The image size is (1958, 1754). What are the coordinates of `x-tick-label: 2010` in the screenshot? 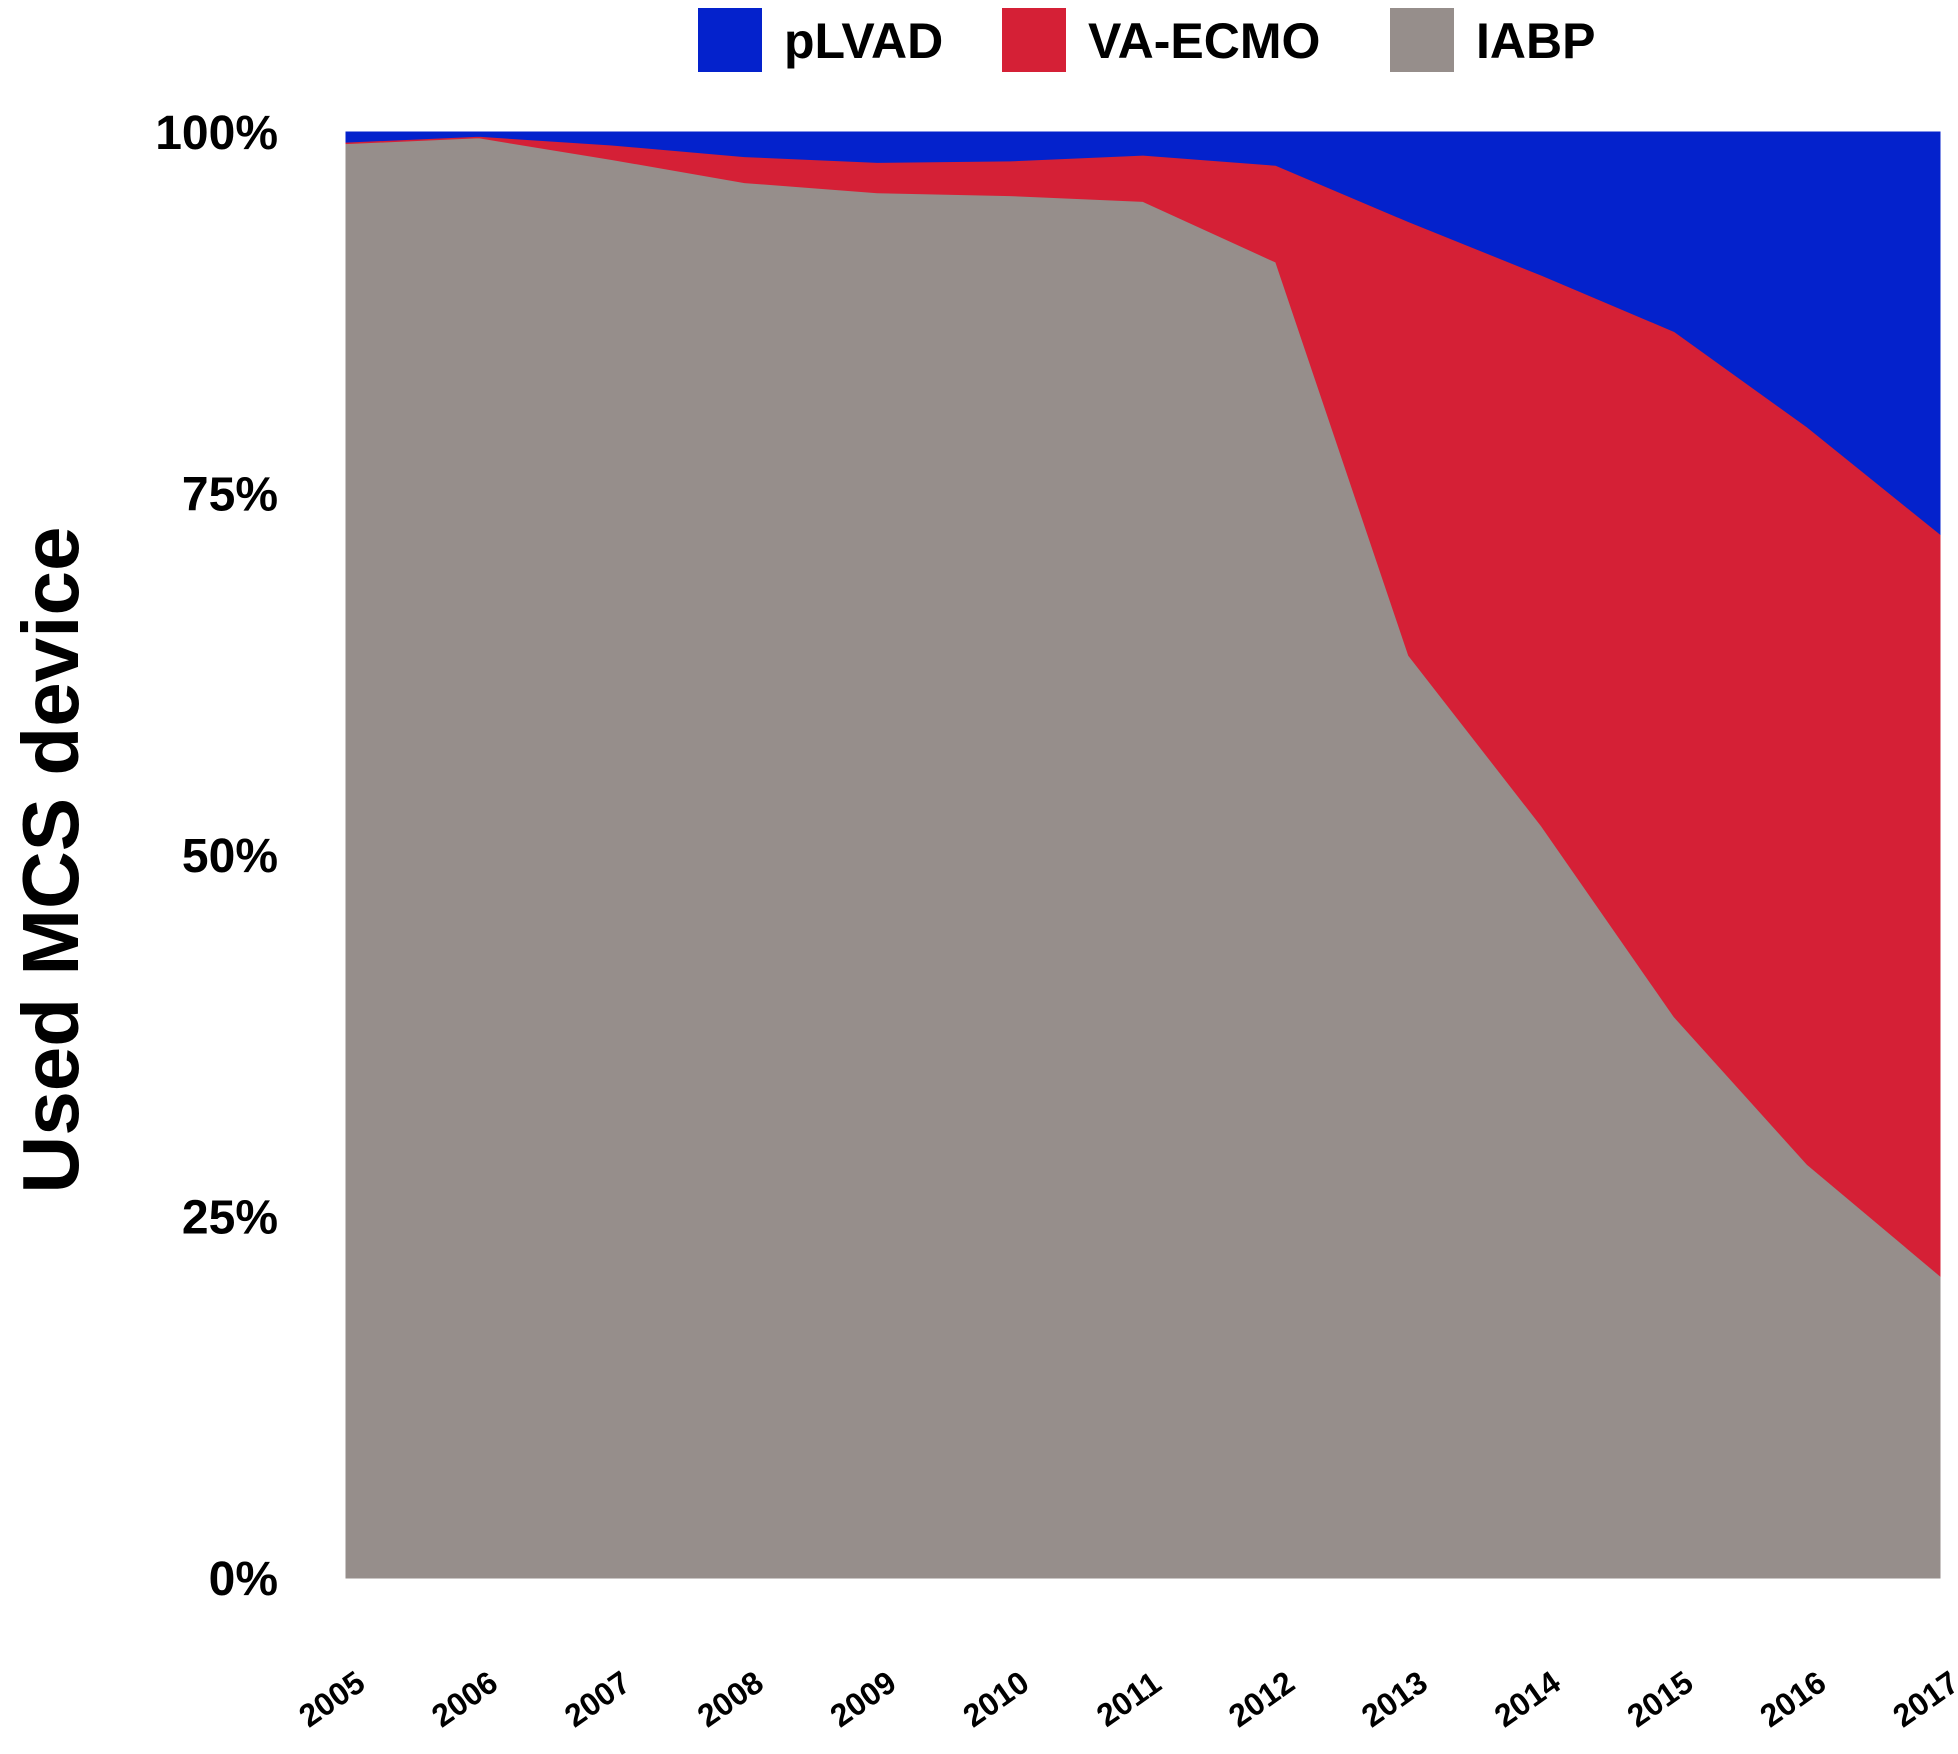 It's located at (995, 1699).